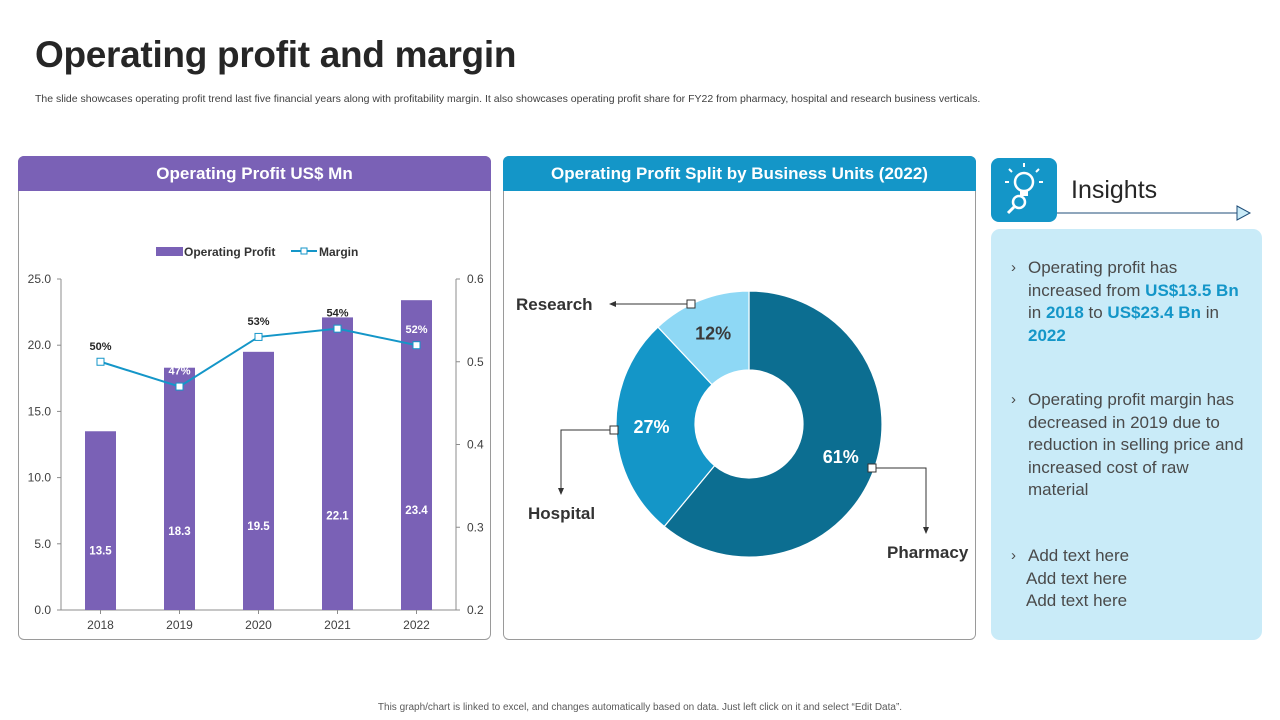 The height and width of the screenshot is (720, 1280). What do you see at coordinates (475, 445) in the screenshot?
I see `y2-tick-label: 0.4` at bounding box center [475, 445].